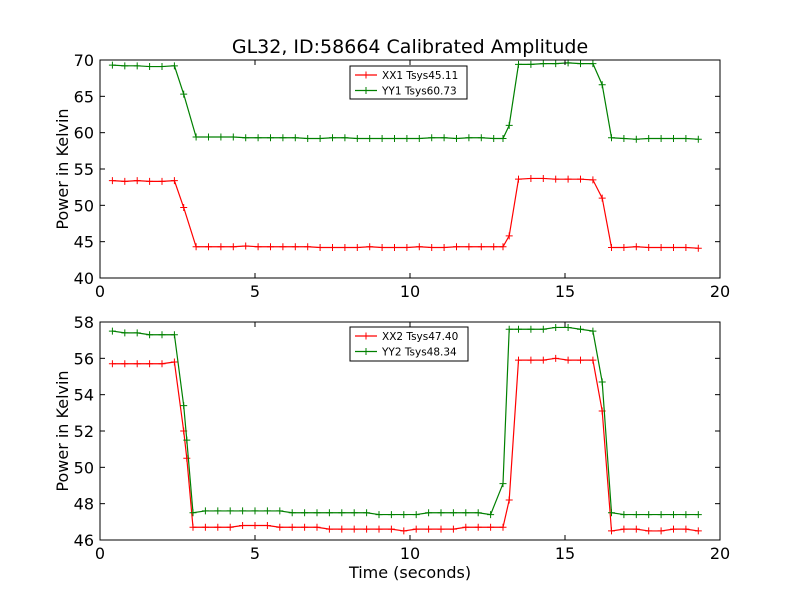 This screenshot has width=800, height=600. Describe the element at coordinates (420, 76) in the screenshot. I see `legend-label: XX1 Tsys45.11` at that location.